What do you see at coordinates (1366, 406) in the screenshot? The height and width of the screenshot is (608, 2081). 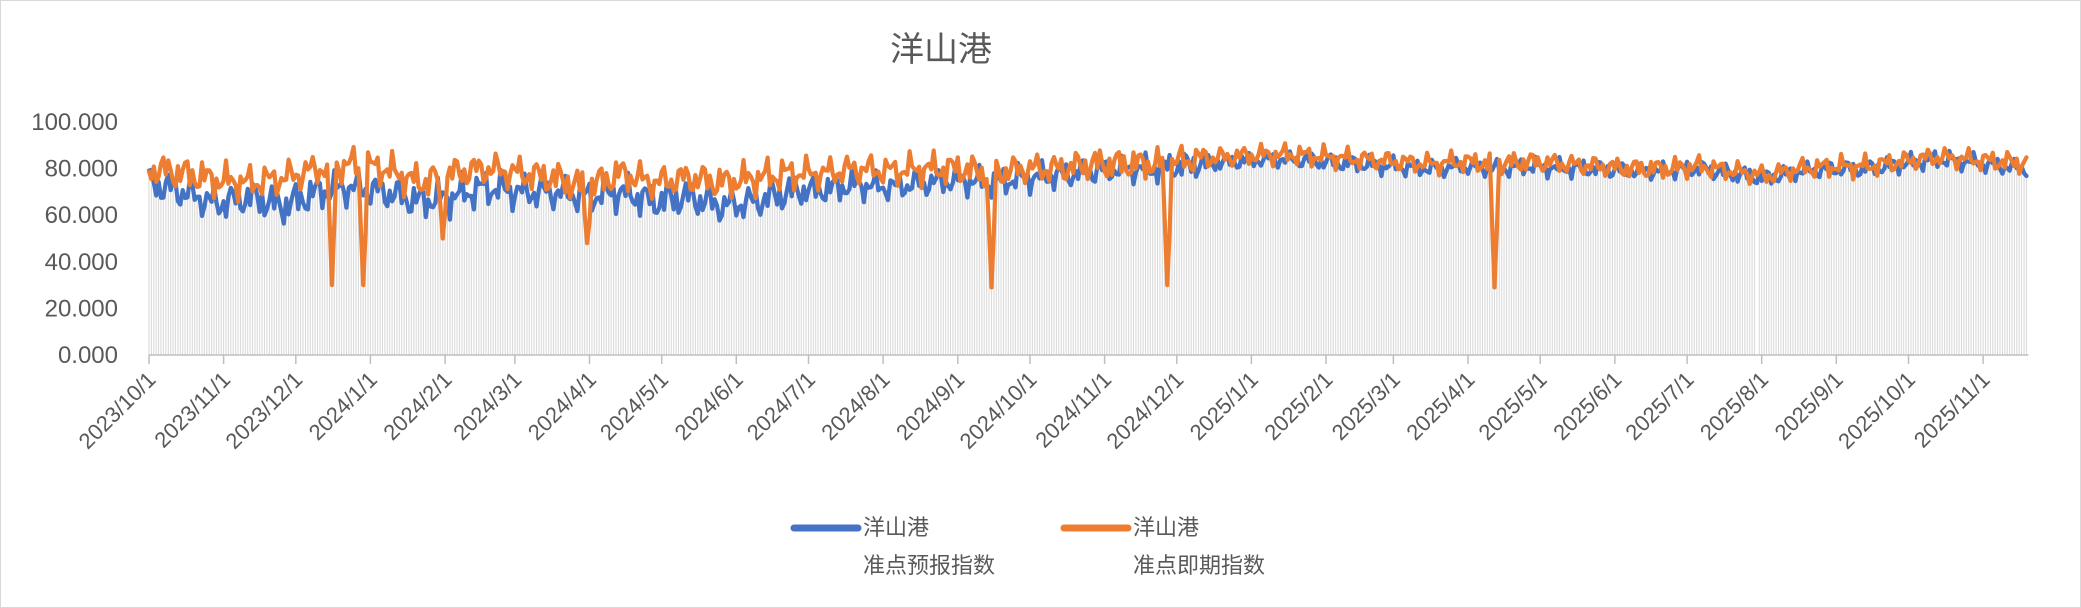 I see `x-axis-label: 2025/3/1` at bounding box center [1366, 406].